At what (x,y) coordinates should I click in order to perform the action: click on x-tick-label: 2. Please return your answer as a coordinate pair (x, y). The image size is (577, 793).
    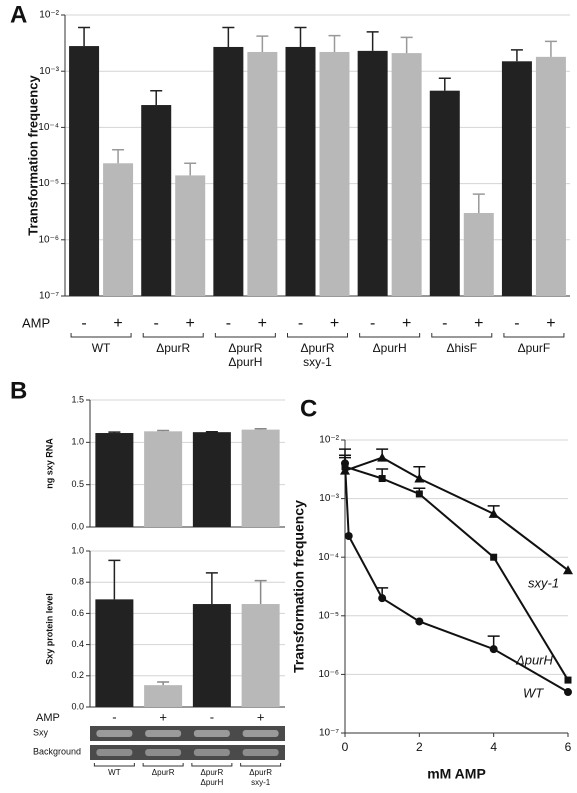
    Looking at the image, I should click on (419, 747).